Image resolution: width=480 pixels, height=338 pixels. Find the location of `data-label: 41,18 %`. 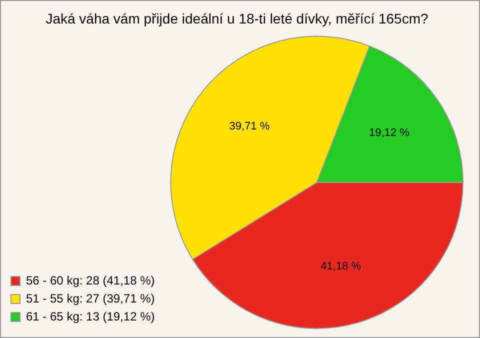

data-label: 41,18 % is located at coordinates (341, 266).